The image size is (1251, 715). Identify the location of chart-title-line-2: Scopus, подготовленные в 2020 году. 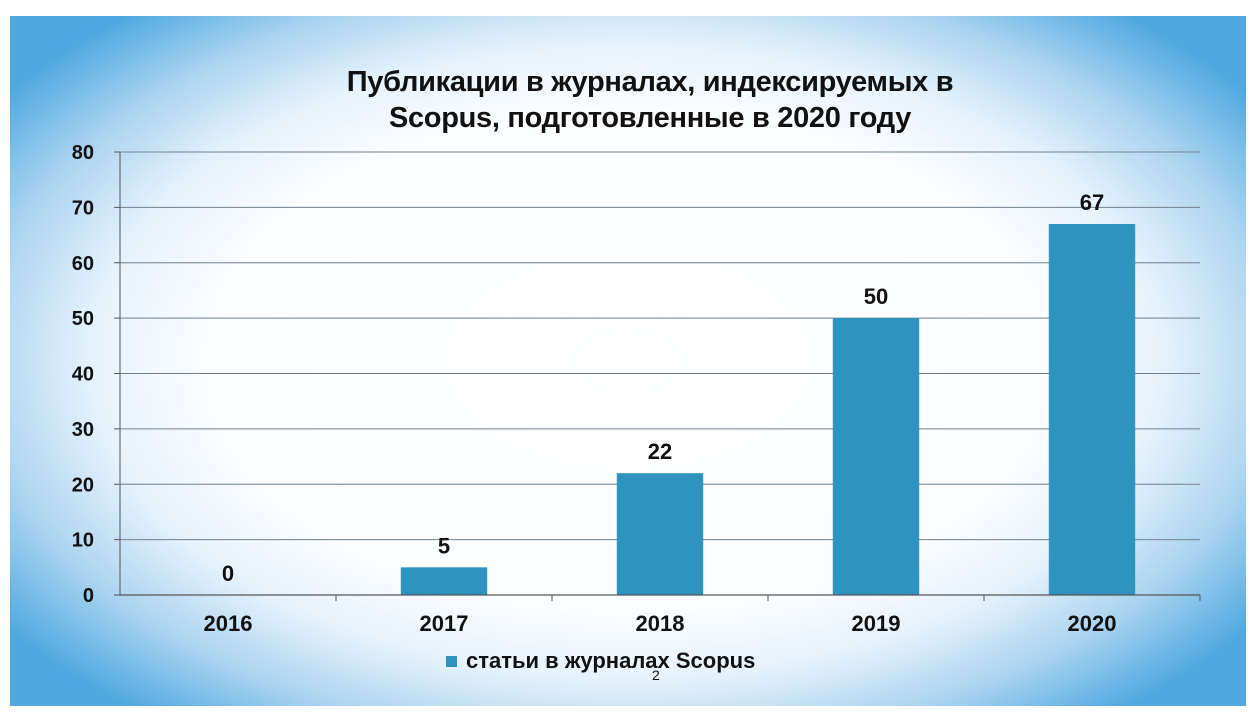
(650, 118).